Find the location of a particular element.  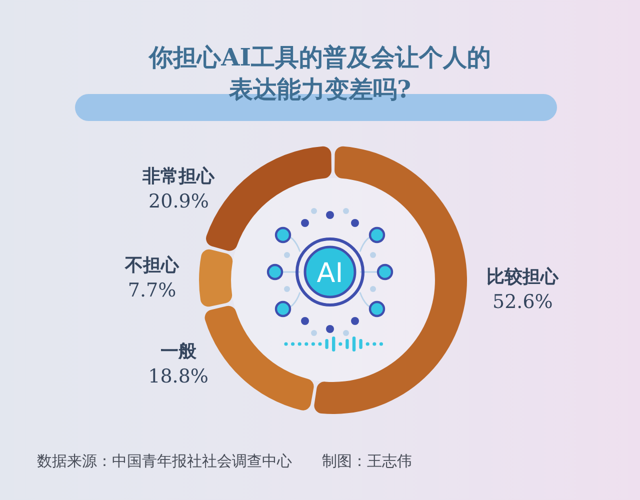

data-label: 18.8% is located at coordinates (178, 376).